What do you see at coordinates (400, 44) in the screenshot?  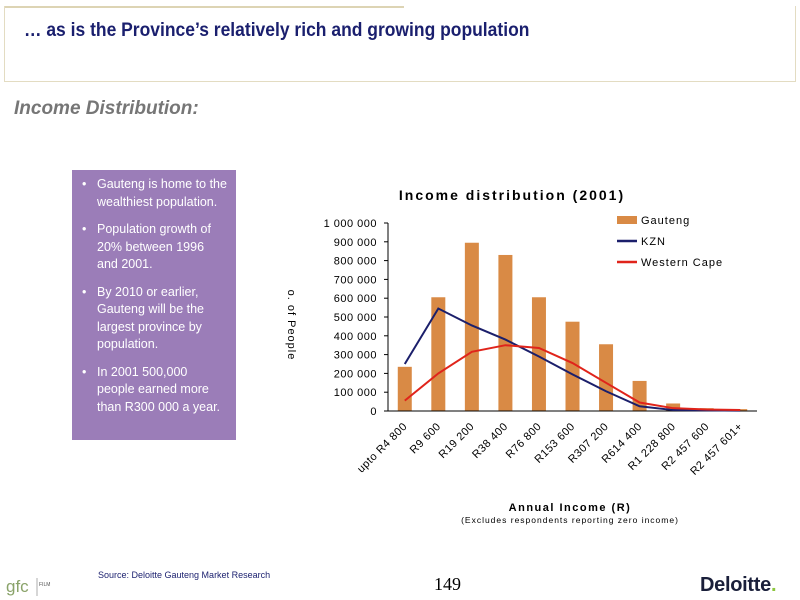 I see `header-frame` at bounding box center [400, 44].